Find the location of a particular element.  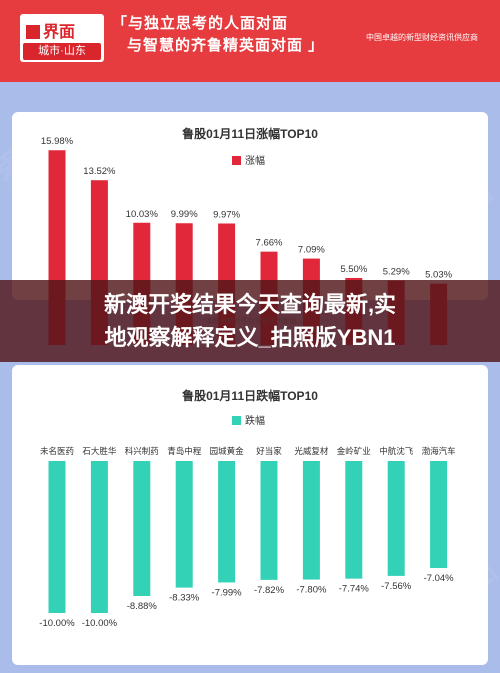

logo: 界面 城市·山东 is located at coordinates (62, 38).